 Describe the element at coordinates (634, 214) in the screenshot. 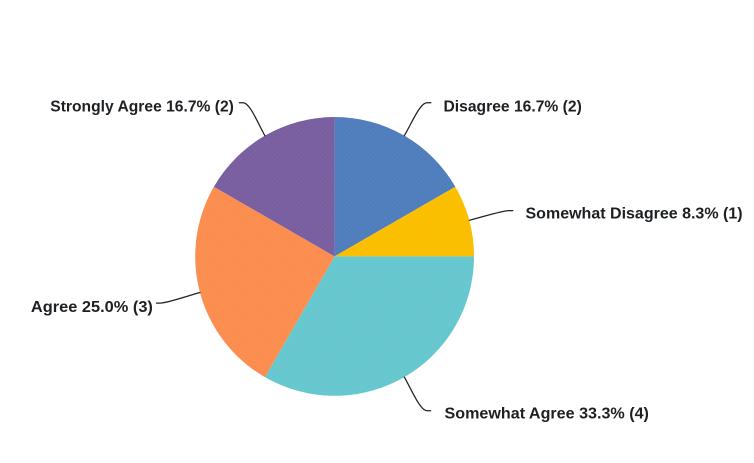

I see `svg-text: Somewhat Disagree 8.3% (1)` at that location.